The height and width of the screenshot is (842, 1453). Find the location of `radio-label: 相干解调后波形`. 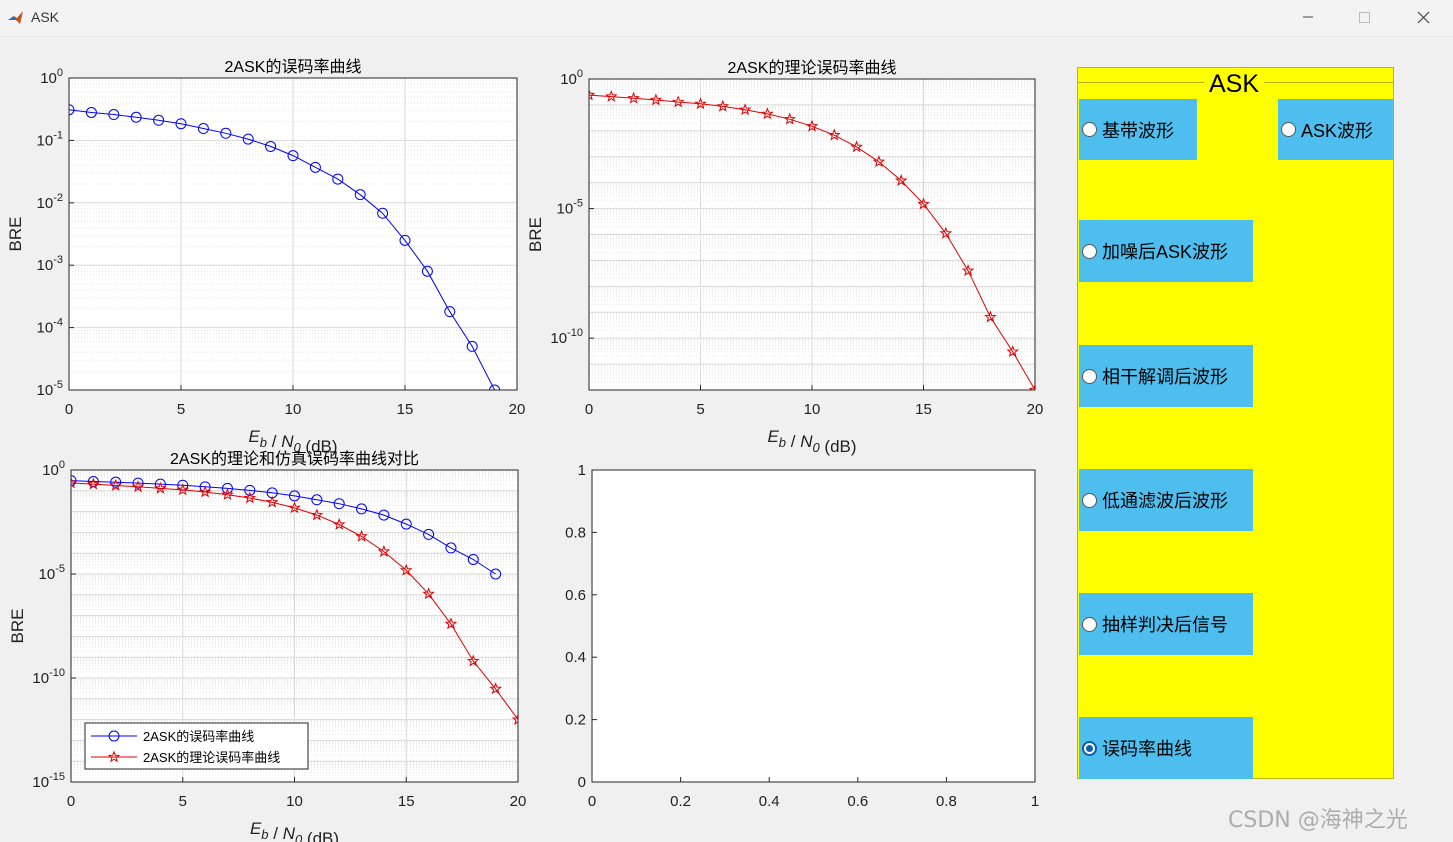

radio-label: 相干解调后波形 is located at coordinates (1165, 377).